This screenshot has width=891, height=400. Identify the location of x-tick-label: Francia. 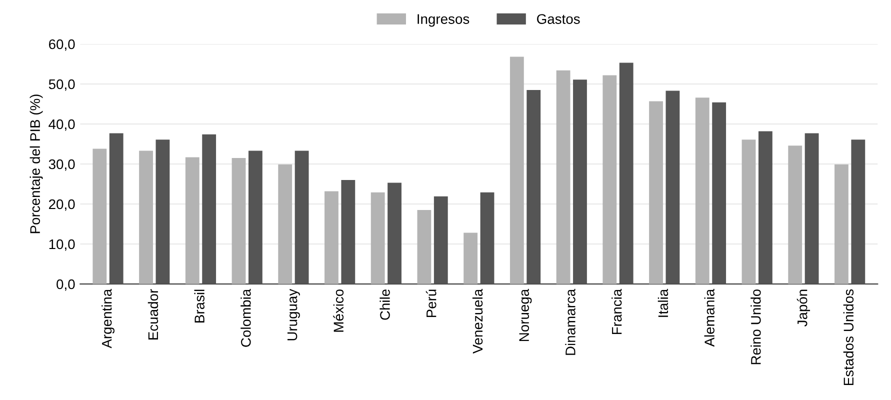
(617, 311).